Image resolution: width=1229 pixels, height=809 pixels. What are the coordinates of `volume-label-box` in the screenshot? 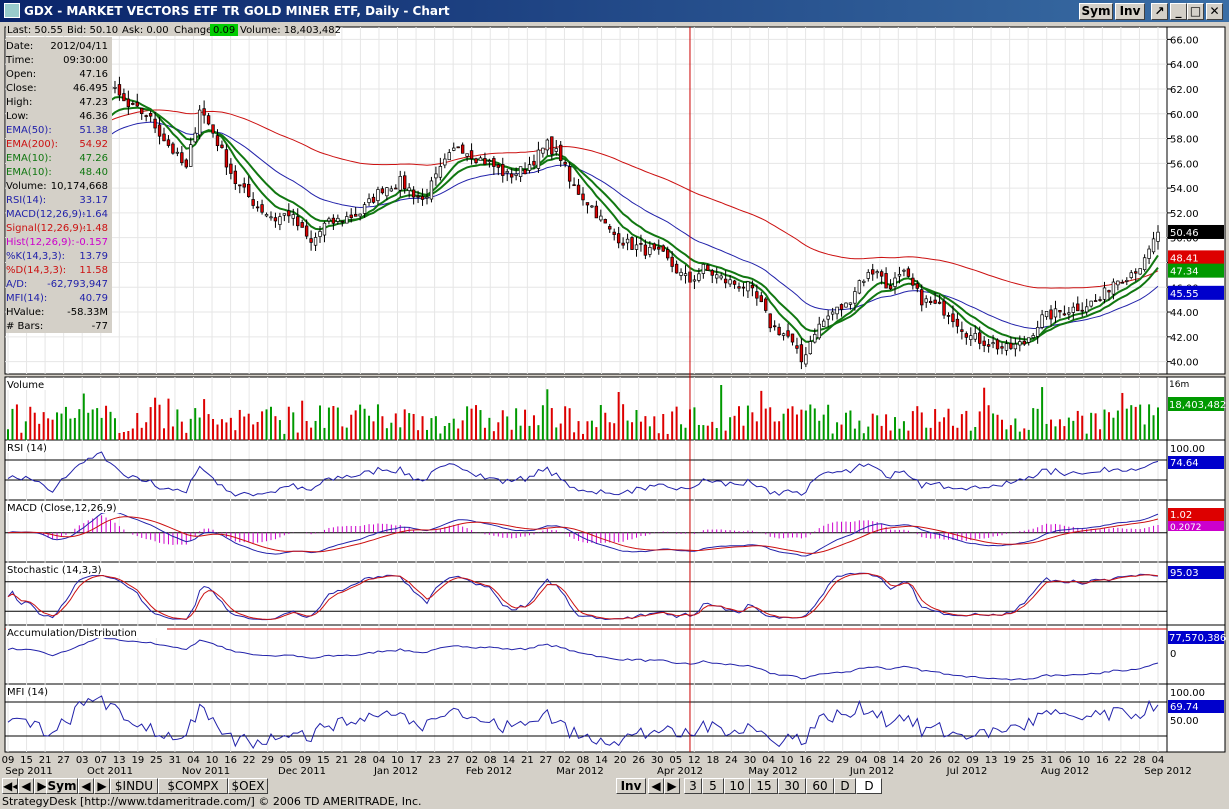 It's located at (1196, 404).